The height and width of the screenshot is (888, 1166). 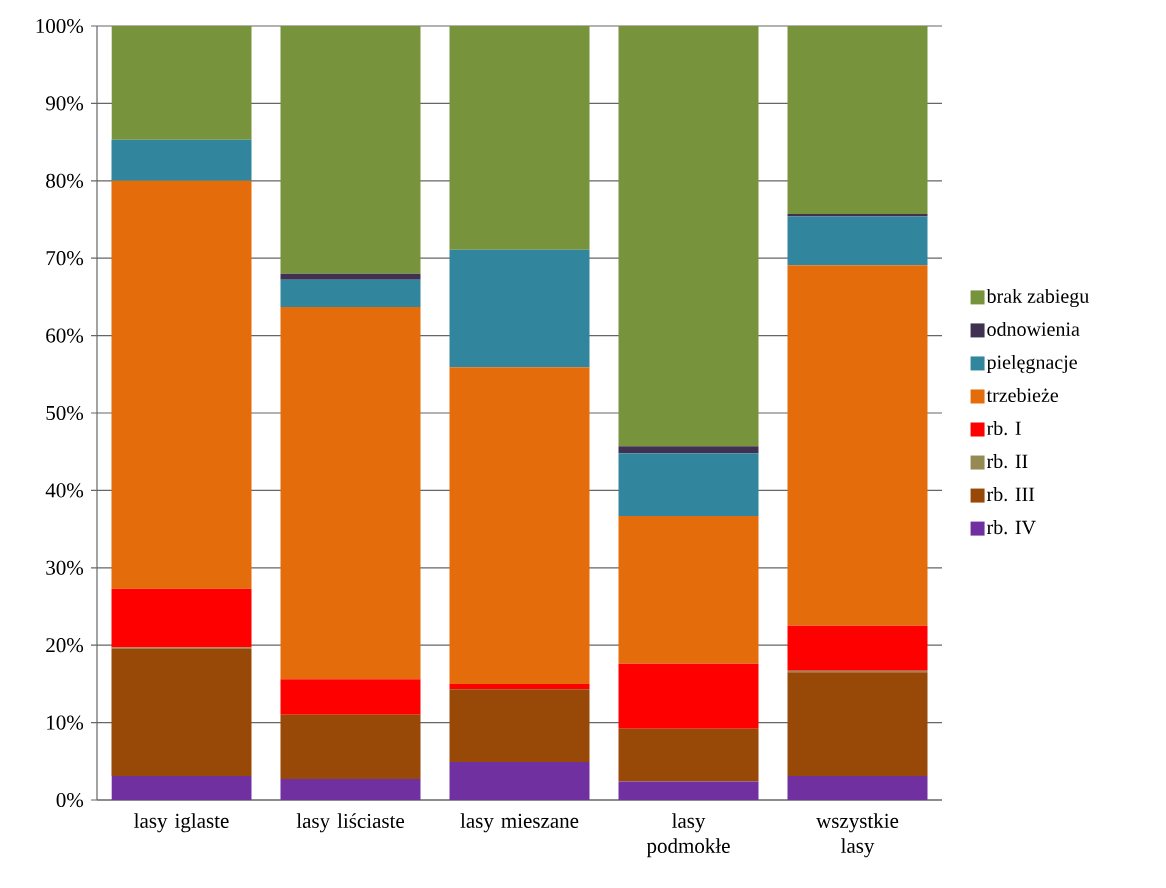 I want to click on y-tick-label: 80%, so click(x=65, y=180).